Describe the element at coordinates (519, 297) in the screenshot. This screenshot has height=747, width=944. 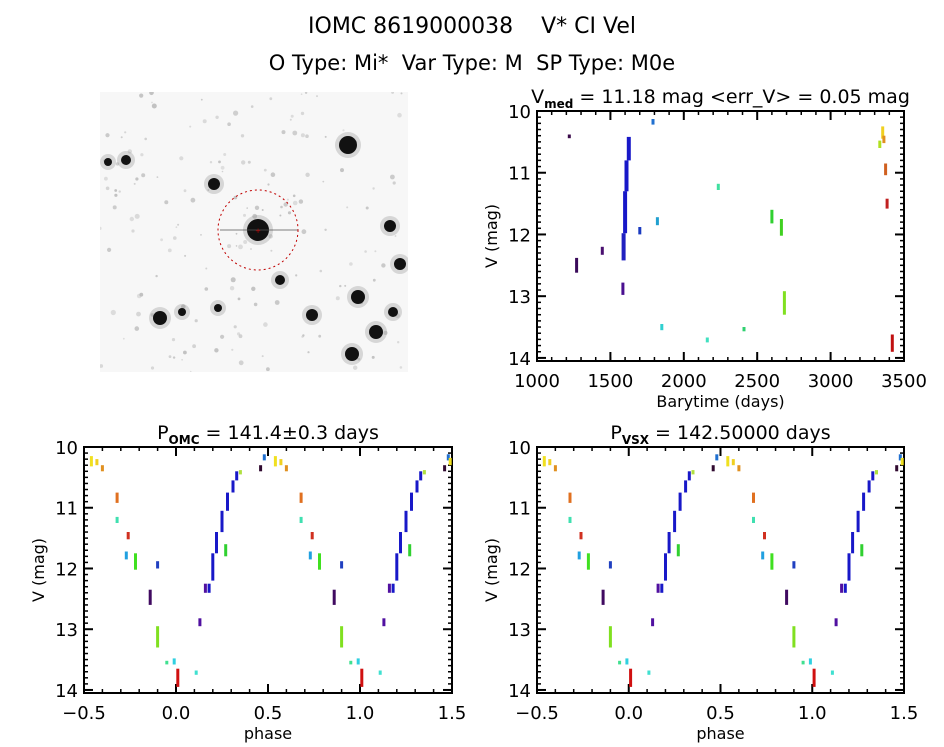
I see `y-tick-label: 13` at that location.